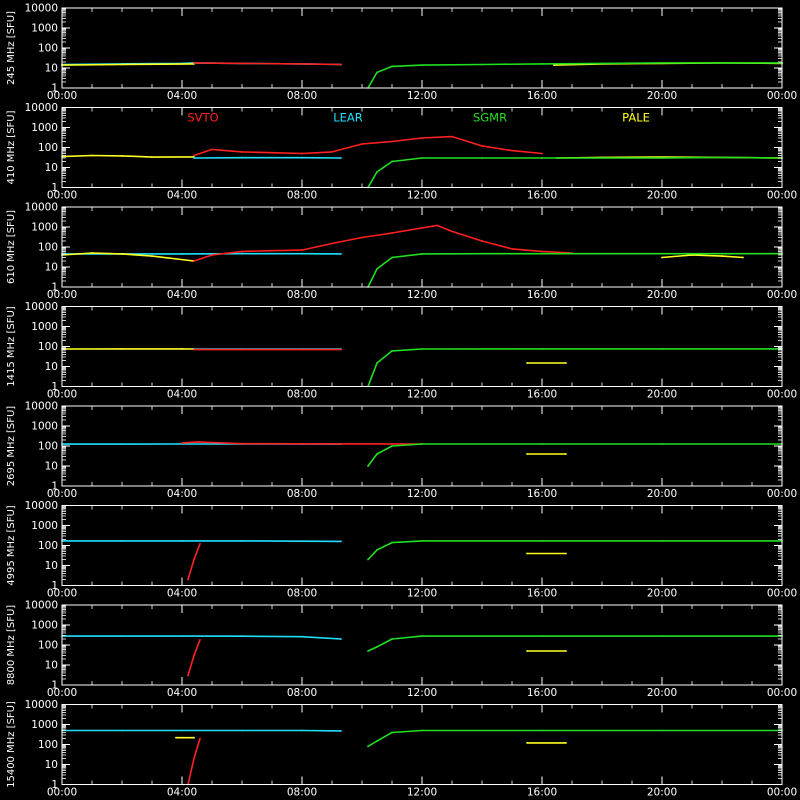  I want to click on x-tick-label: 12:00, so click(422, 196).